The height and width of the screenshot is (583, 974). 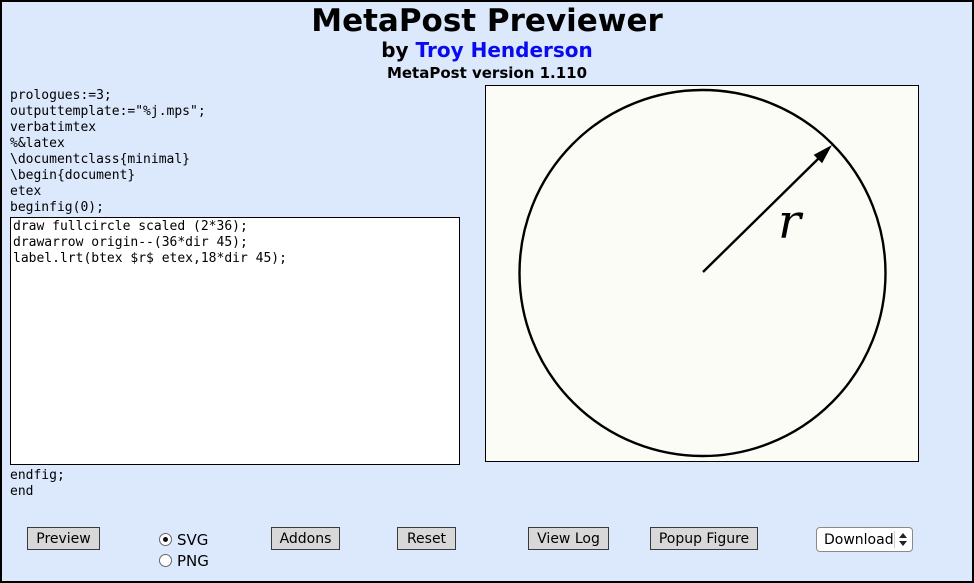 I want to click on reset-button: Reset, so click(x=426, y=538).